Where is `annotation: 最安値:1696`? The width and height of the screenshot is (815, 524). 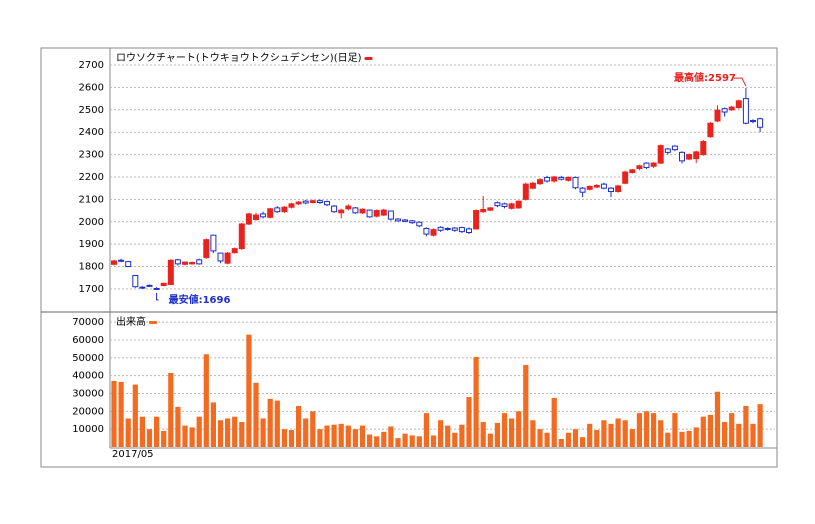
annotation: 最安値:1696 is located at coordinates (200, 299).